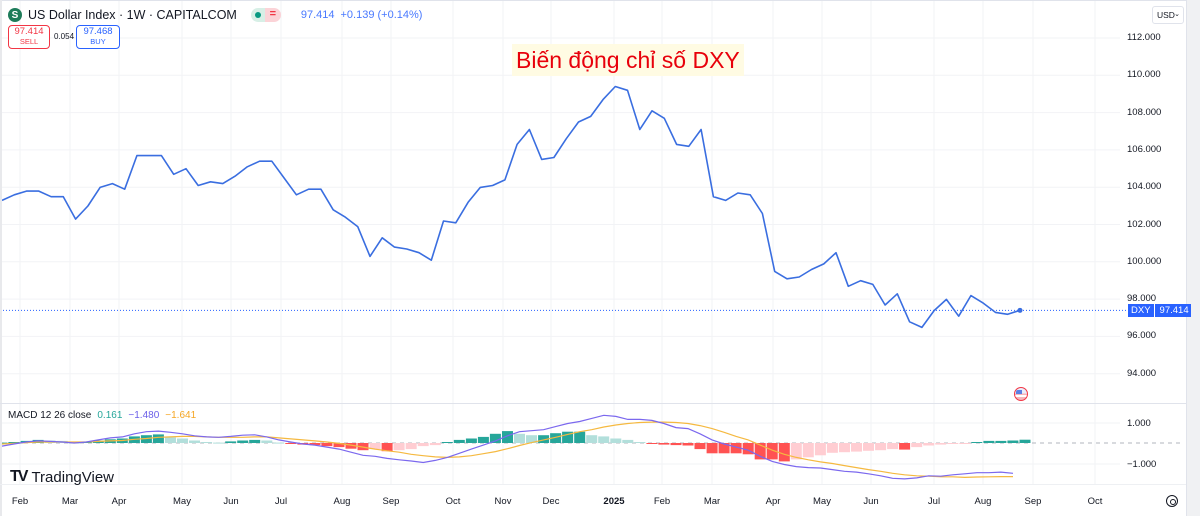 This screenshot has width=1200, height=516. I want to click on price-tick: 102.000, so click(1144, 224).